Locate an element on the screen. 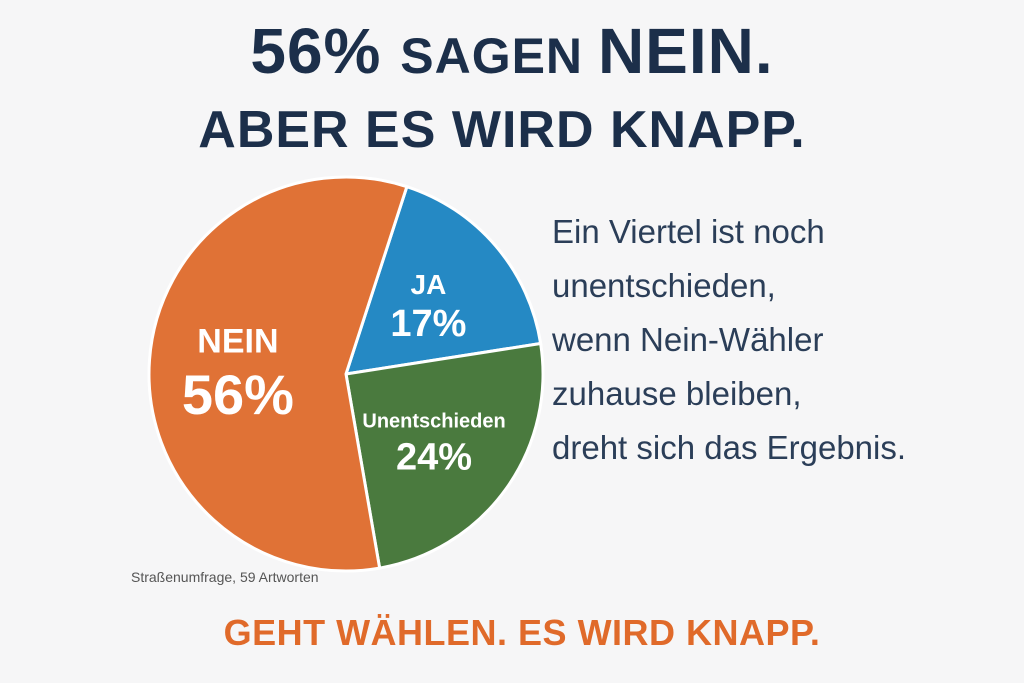 The width and height of the screenshot is (1024, 683). side-text-line: zuhause bleiben, is located at coordinates (677, 393).